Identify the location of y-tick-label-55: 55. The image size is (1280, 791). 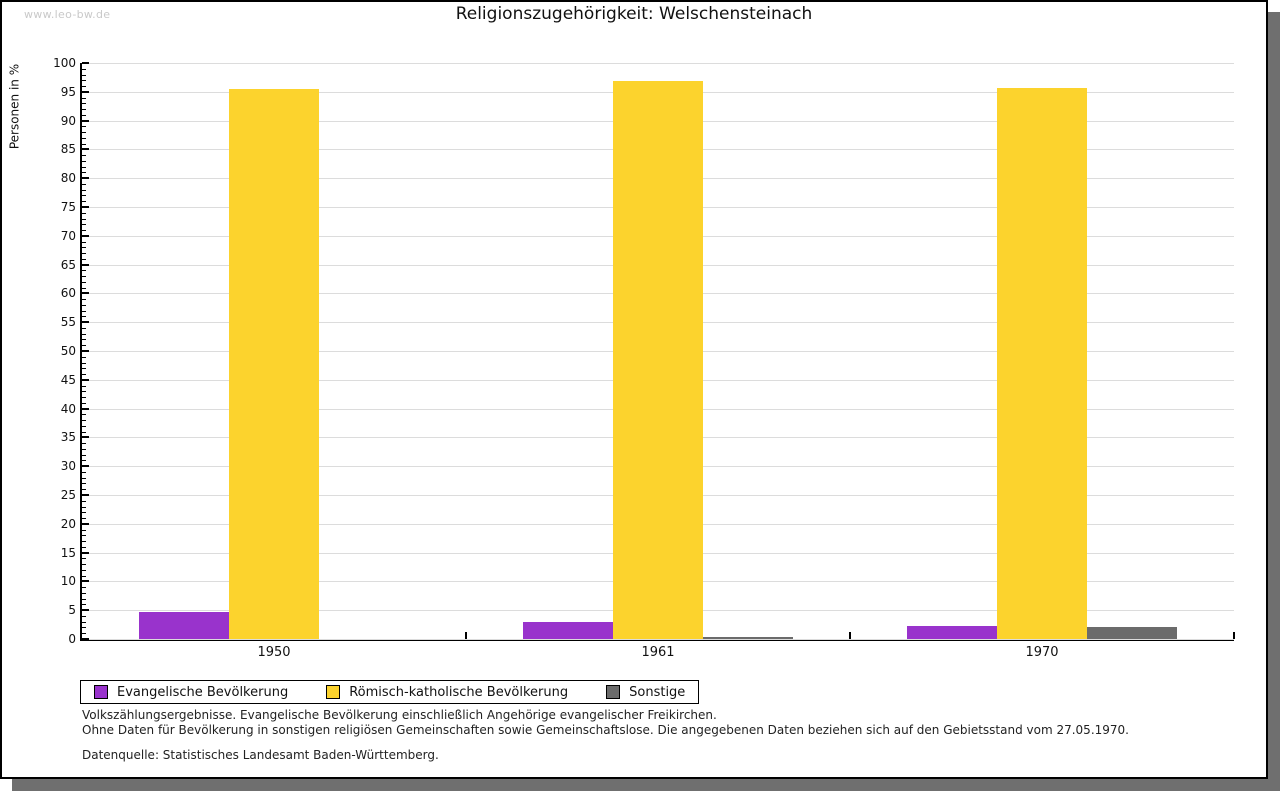
(68, 322).